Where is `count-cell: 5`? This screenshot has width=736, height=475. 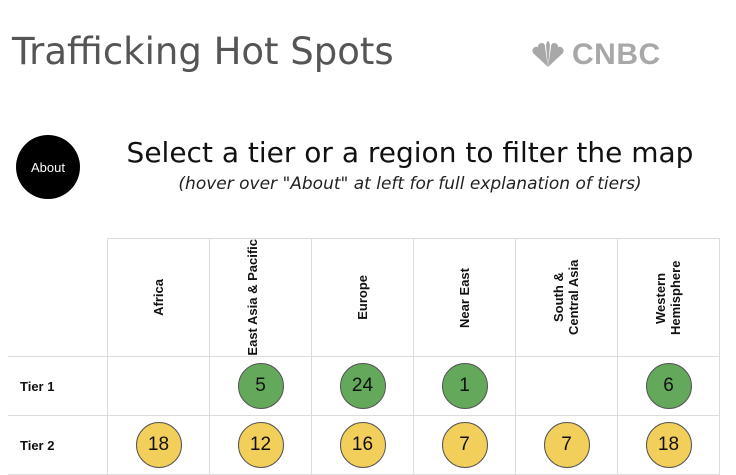 count-cell: 5 is located at coordinates (260, 386).